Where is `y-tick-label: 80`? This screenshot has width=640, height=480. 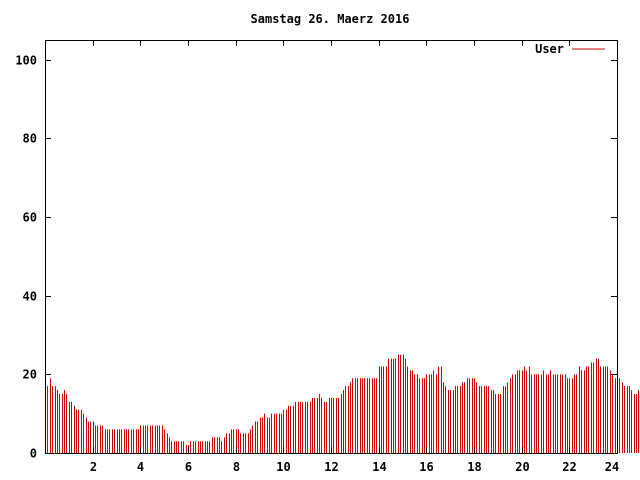
y-tick-label: 80 is located at coordinates (30, 139).